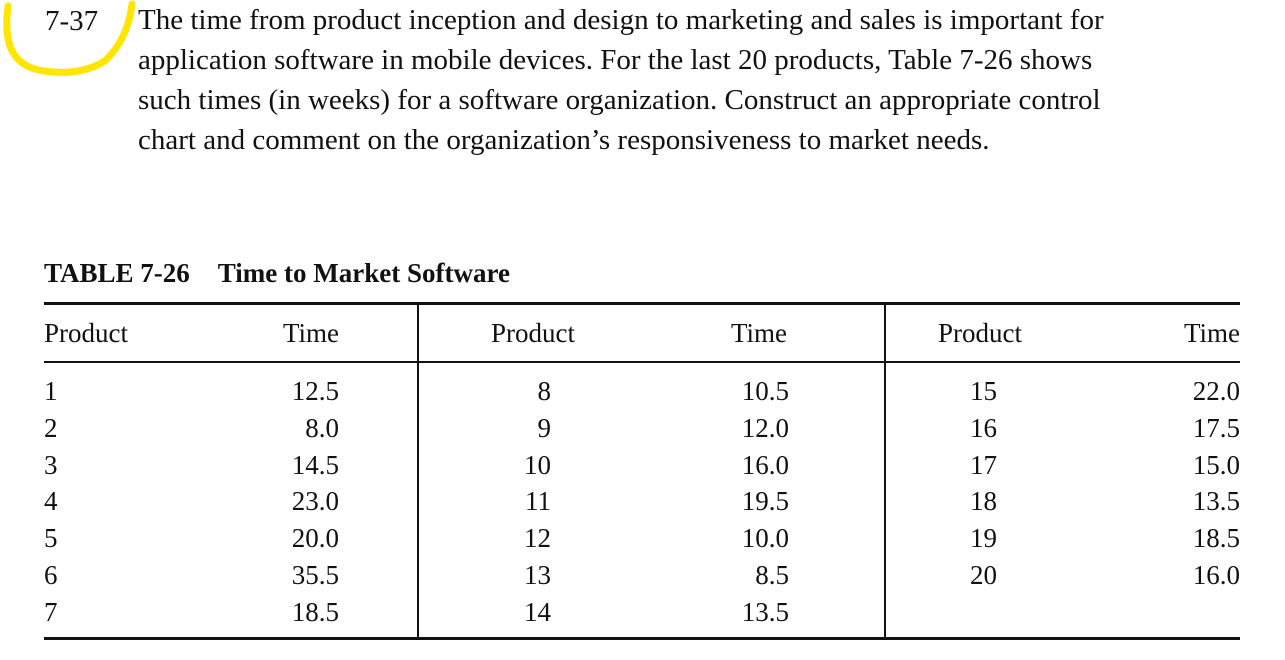 Image resolution: width=1285 pixels, height=660 pixels. Describe the element at coordinates (315, 465) in the screenshot. I see `cell-time: 14.5` at that location.